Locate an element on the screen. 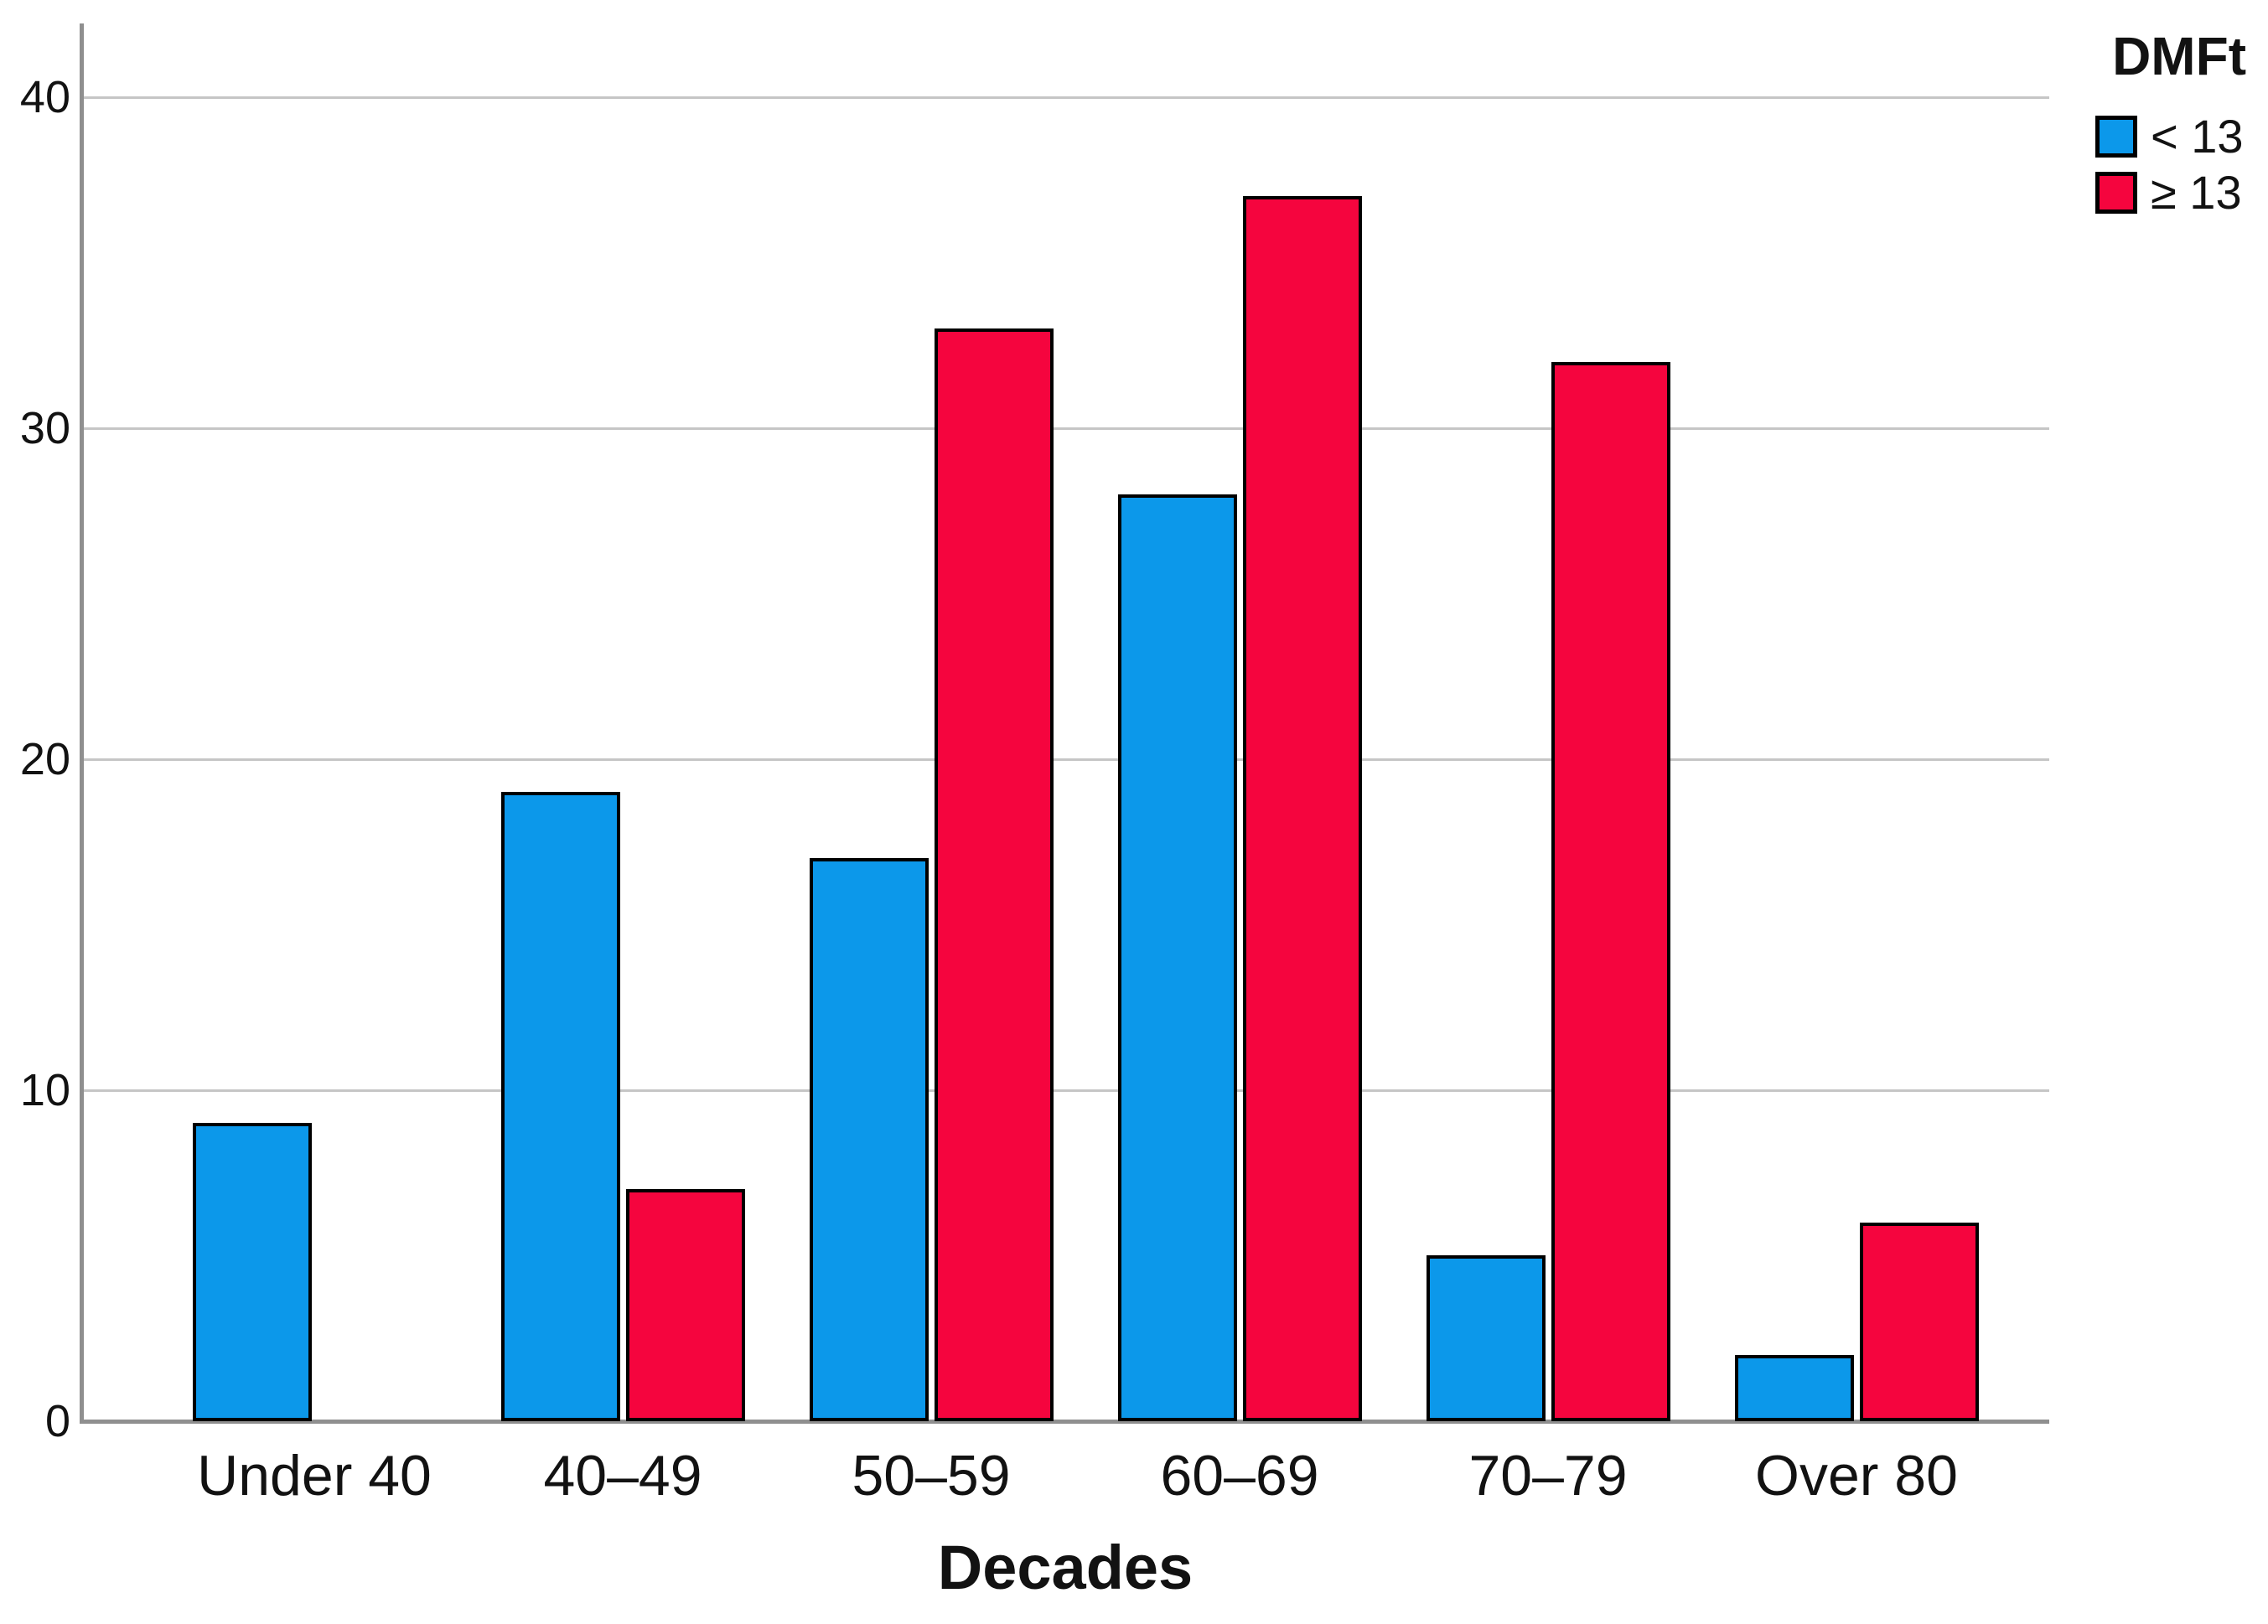 Image resolution: width=2268 pixels, height=1624 pixels. x-tick-label-3: 50–59 is located at coordinates (931, 1476).